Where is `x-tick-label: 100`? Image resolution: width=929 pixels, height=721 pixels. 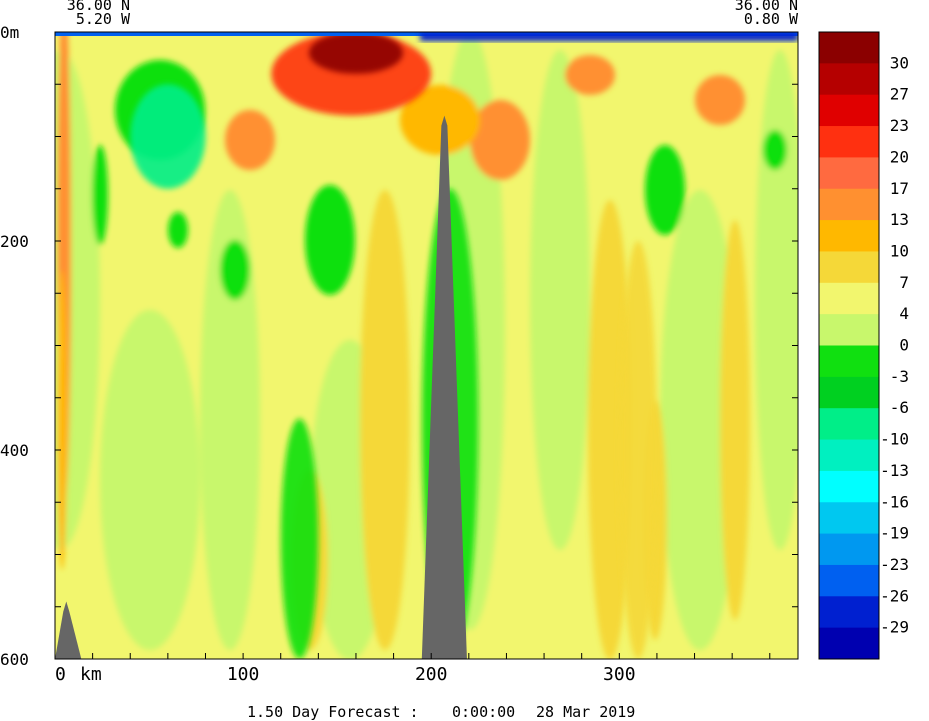 x-tick-label: 100 is located at coordinates (243, 674).